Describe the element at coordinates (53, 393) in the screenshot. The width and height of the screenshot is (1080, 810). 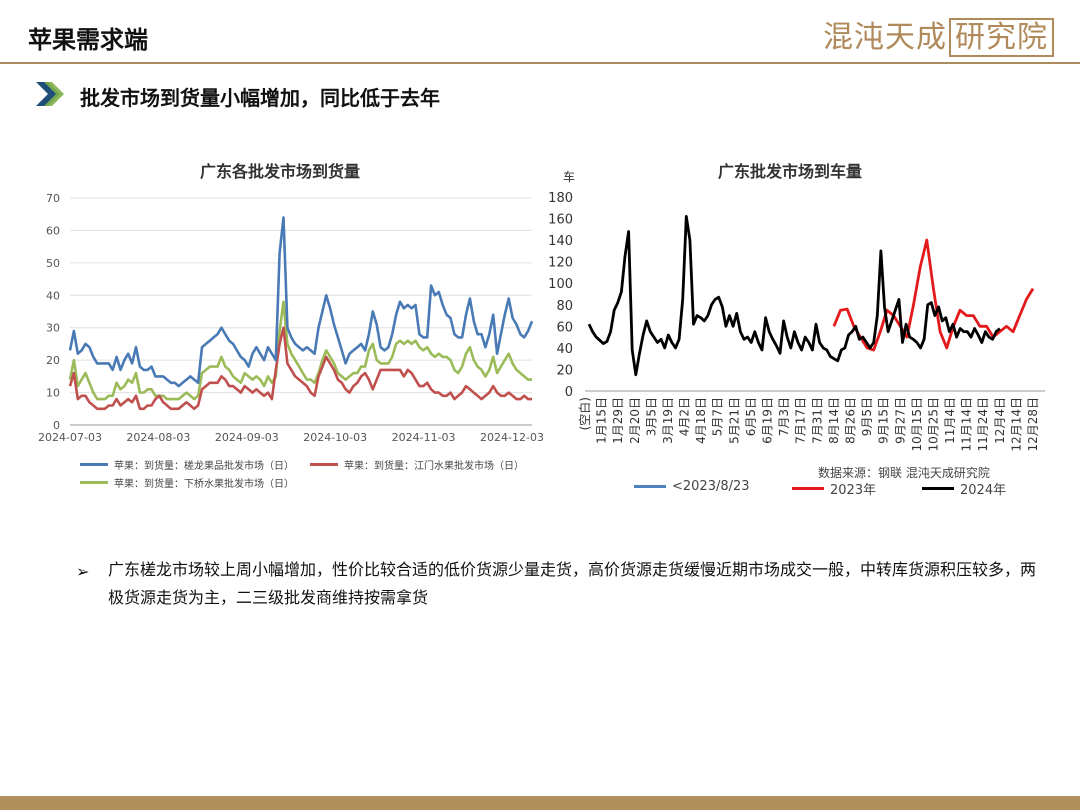
I see `y-tick-label: 10` at that location.